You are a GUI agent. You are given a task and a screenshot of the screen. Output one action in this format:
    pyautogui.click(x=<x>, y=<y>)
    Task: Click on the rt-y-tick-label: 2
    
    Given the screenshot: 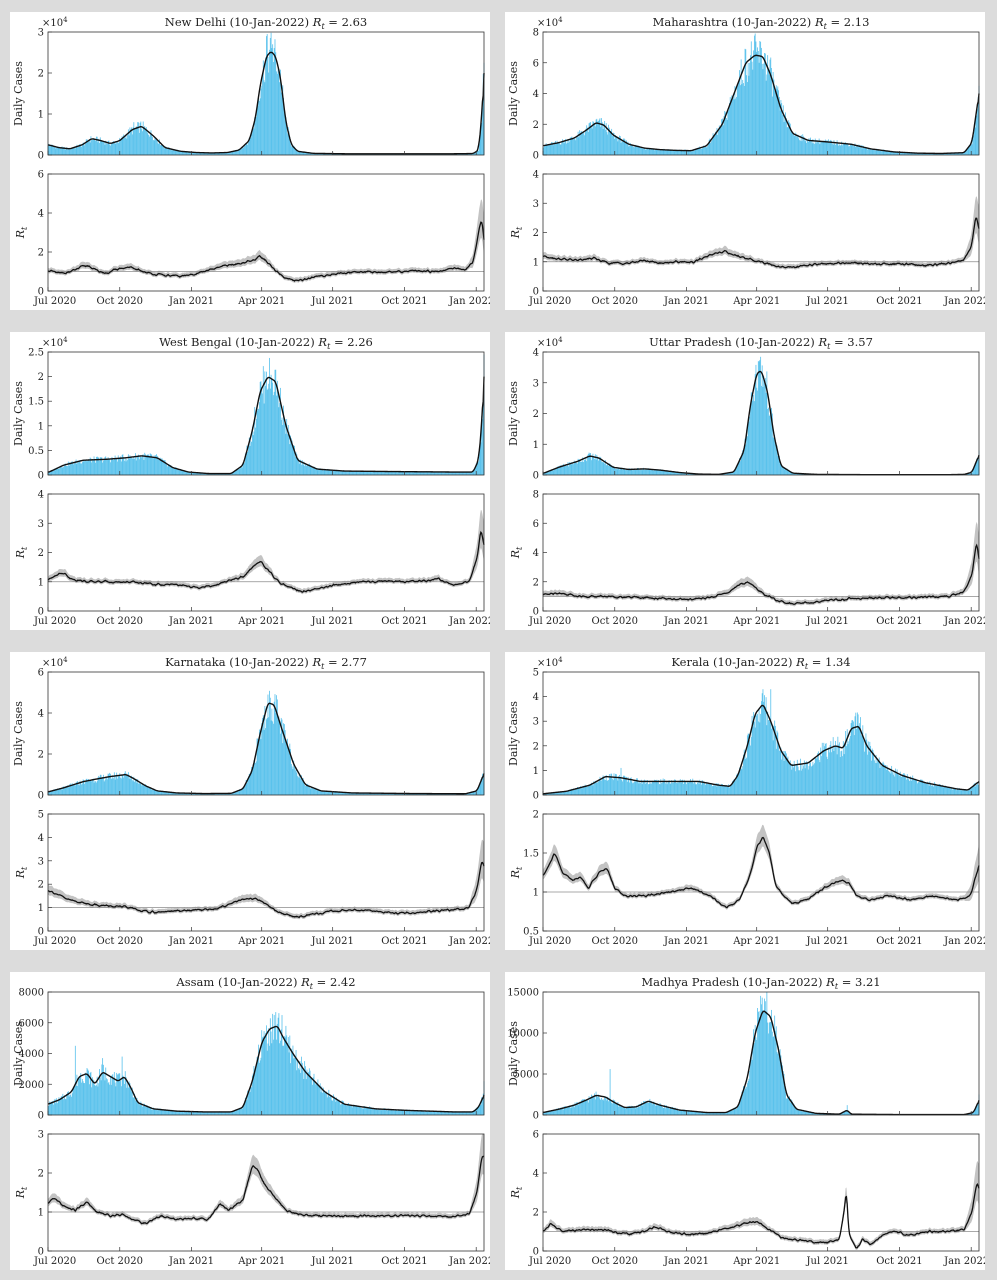 What is the action you would take?
    pyautogui.click(x=41, y=885)
    